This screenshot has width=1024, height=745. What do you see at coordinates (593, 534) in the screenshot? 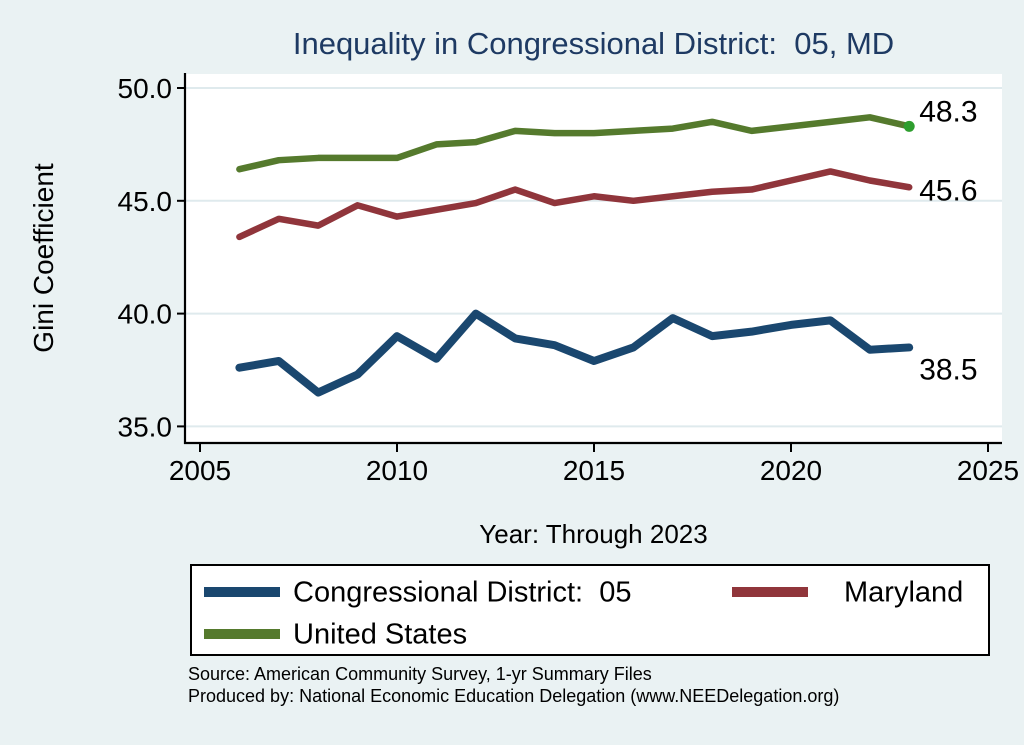
I see `x-axis-title: Year: Through 2023` at bounding box center [593, 534].